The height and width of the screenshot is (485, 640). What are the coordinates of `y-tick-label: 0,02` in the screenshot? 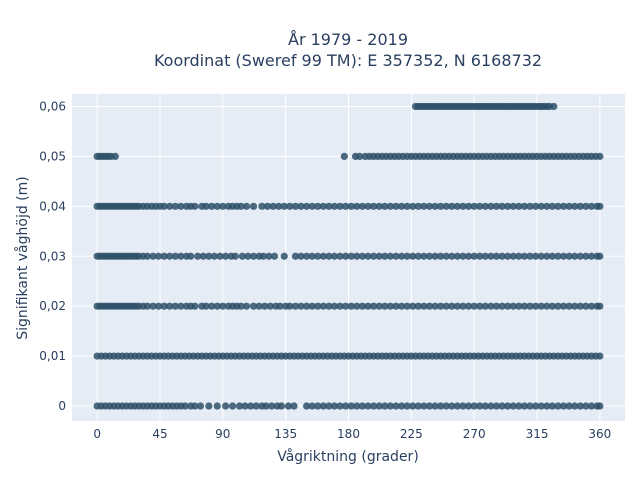 It's located at (52, 306).